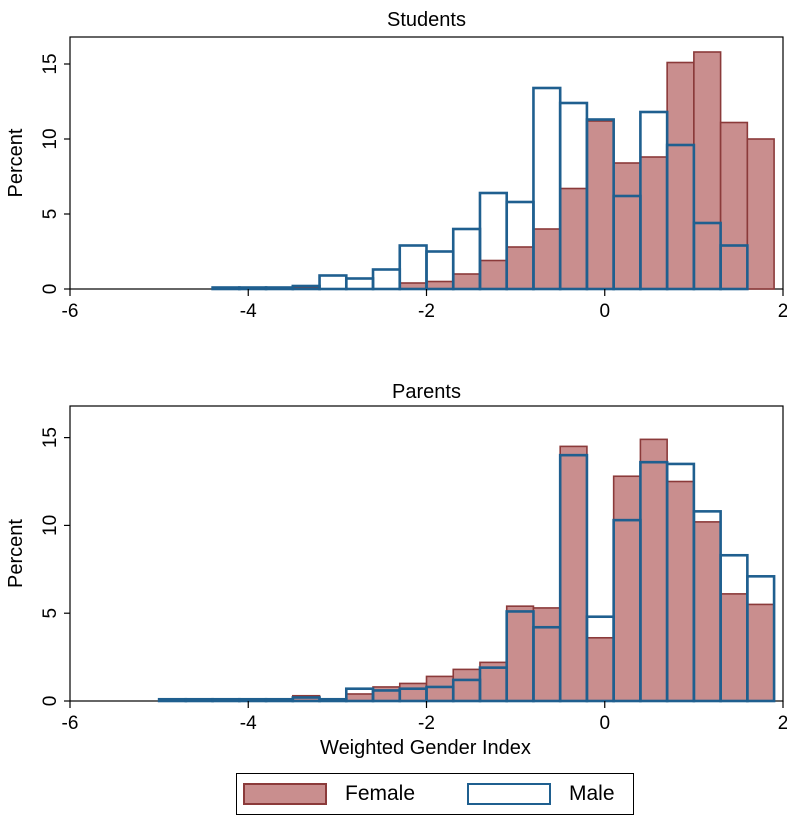 Image resolution: width=787 pixels, height=816 pixels. Describe the element at coordinates (50, 701) in the screenshot. I see `y-tick-label-parents-0: 0` at that location.